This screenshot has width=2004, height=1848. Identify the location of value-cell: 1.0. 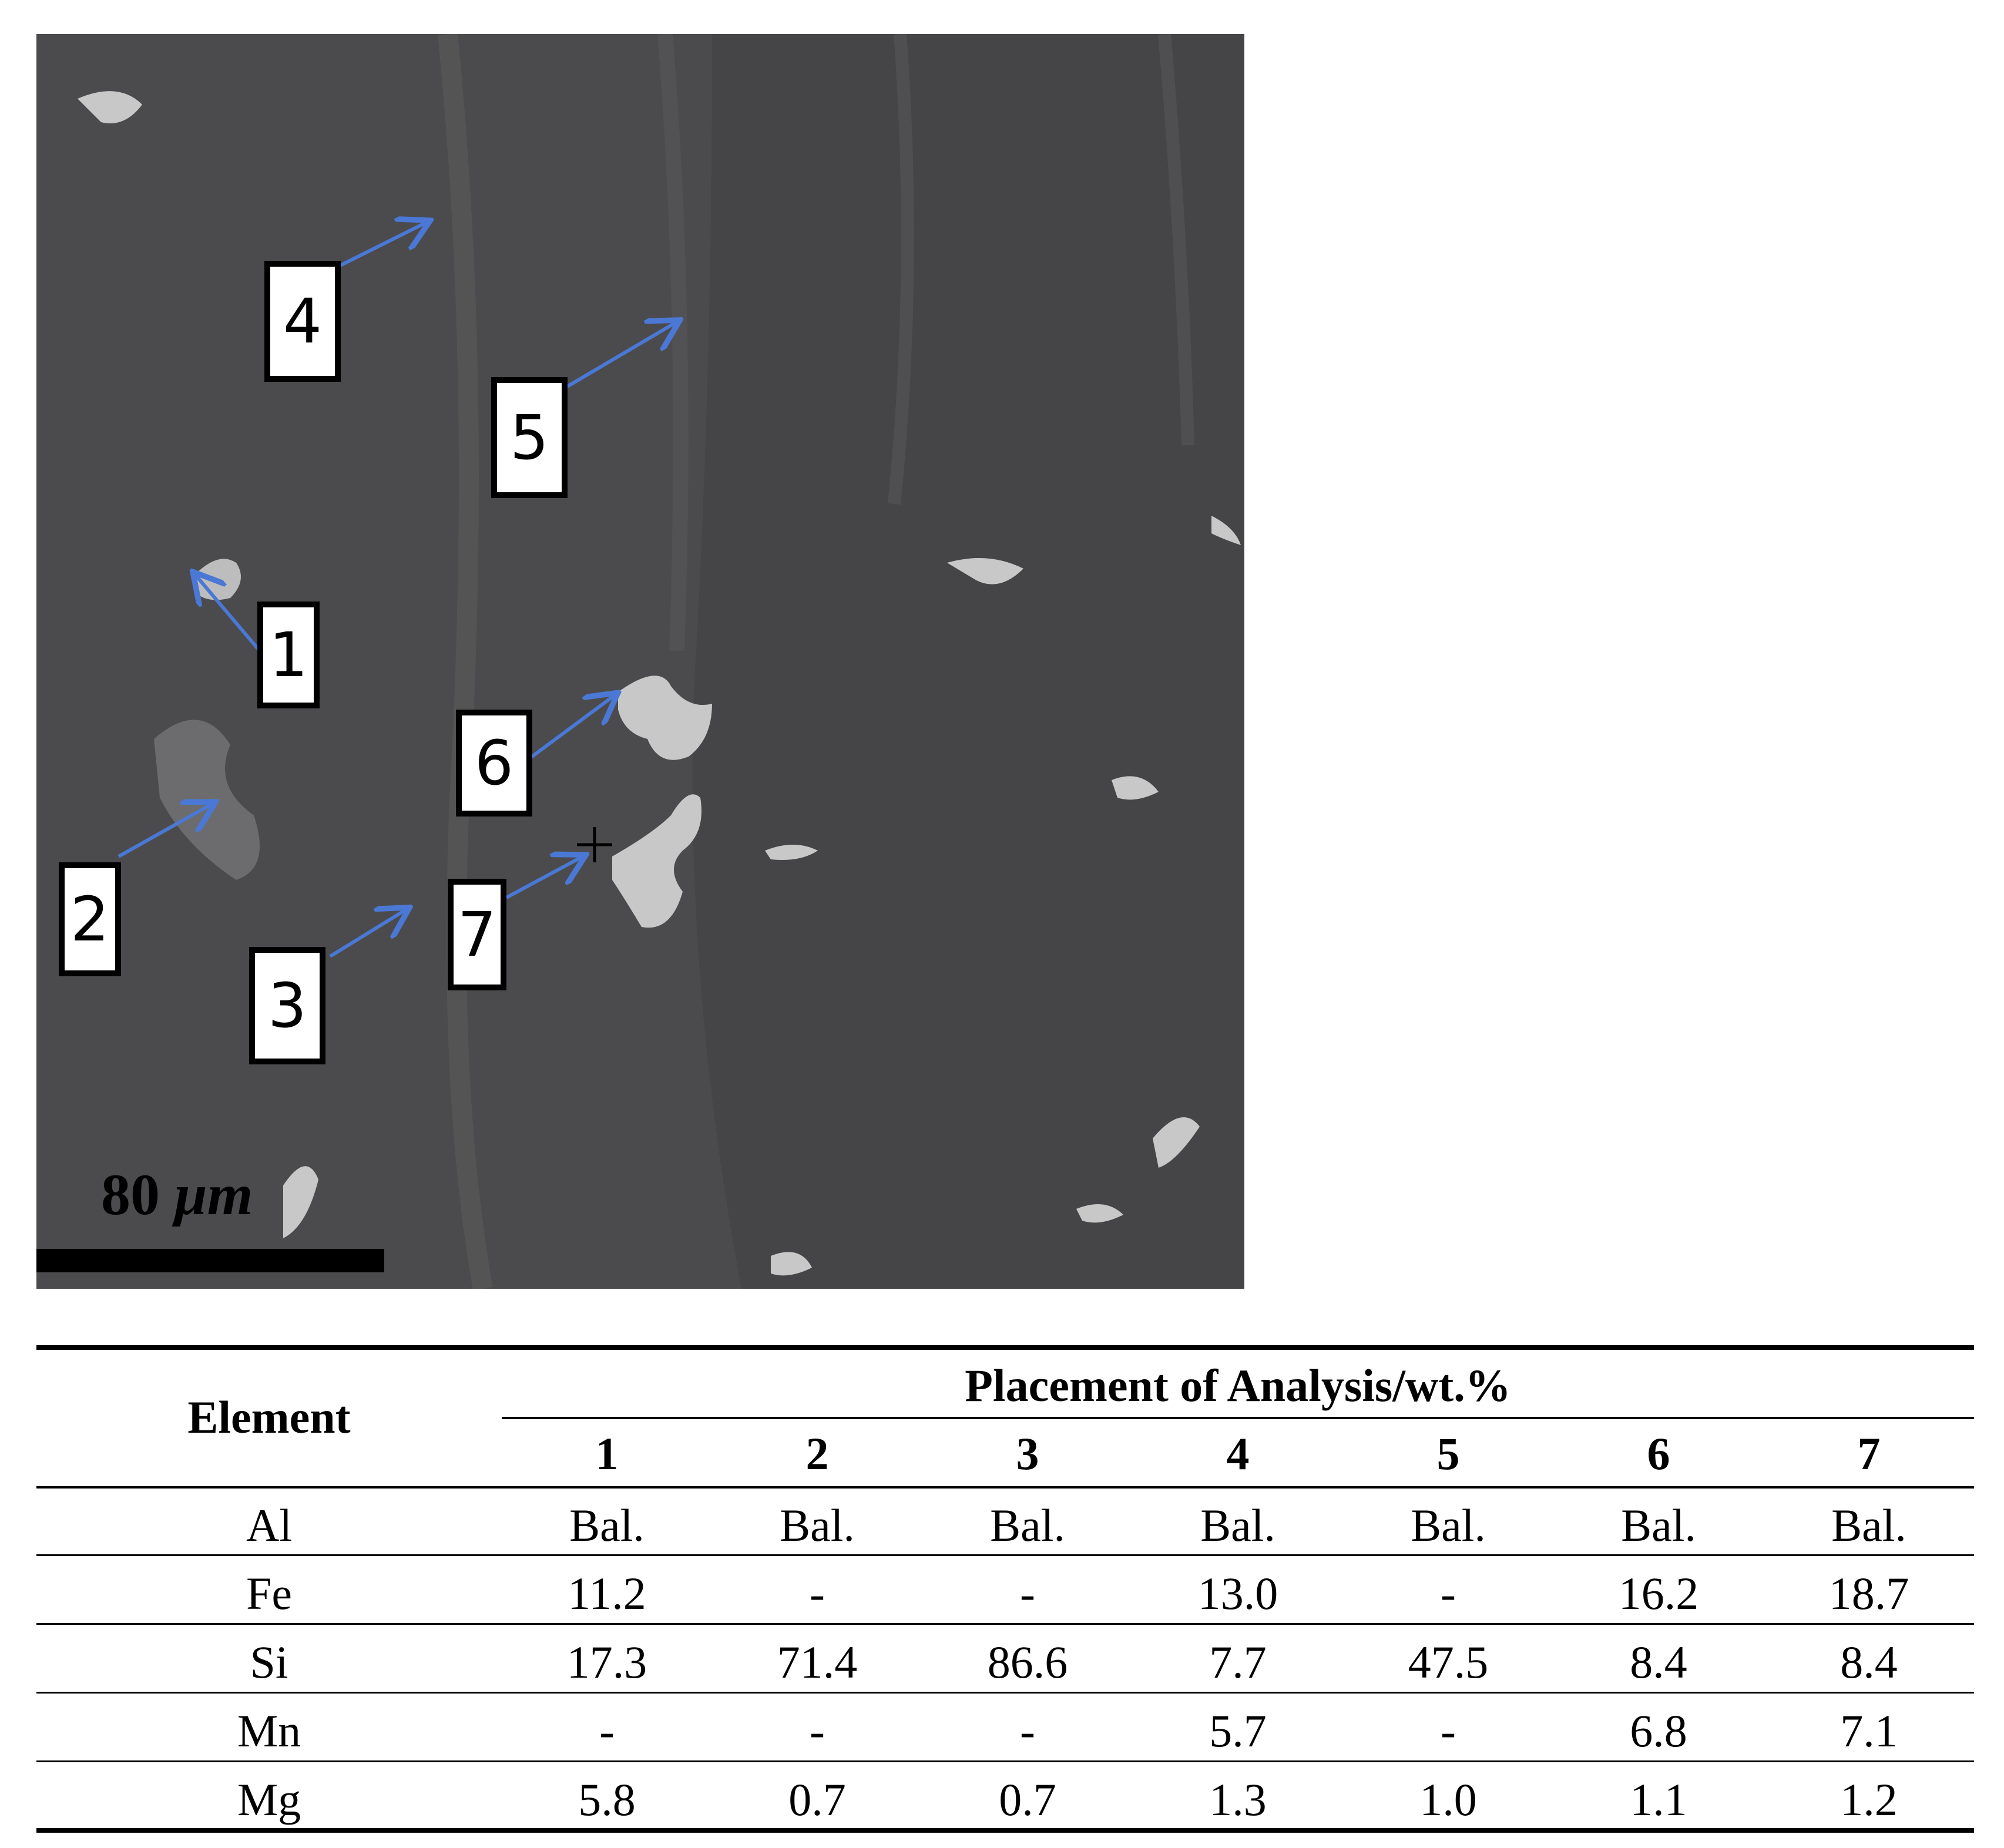
(1448, 1799).